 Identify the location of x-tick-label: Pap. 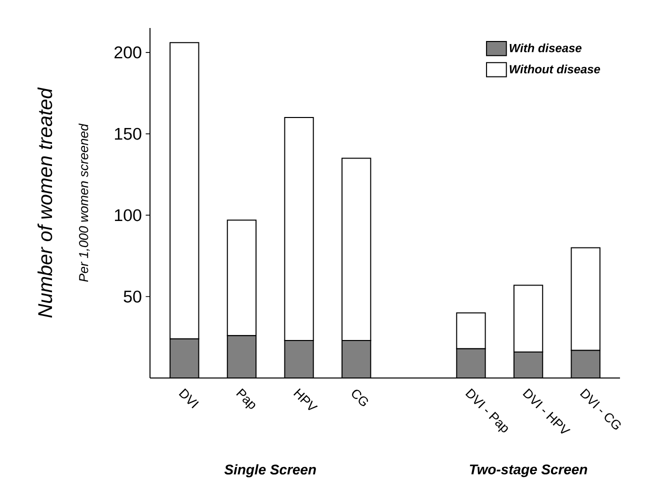
(246, 398).